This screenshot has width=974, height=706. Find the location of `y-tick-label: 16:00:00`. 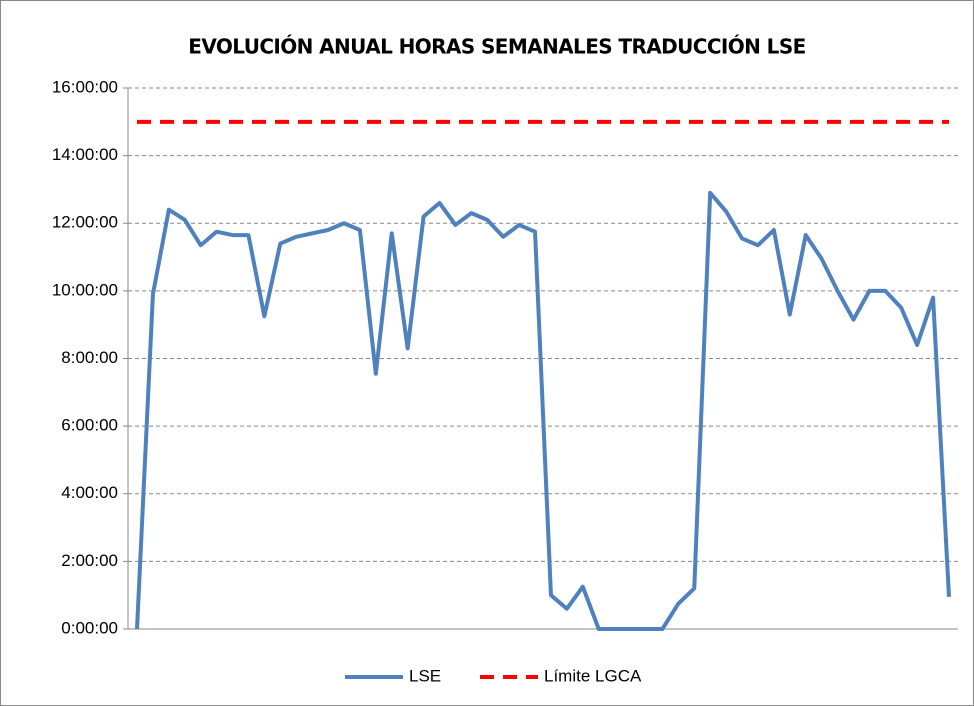

y-tick-label: 16:00:00 is located at coordinates (85, 86).